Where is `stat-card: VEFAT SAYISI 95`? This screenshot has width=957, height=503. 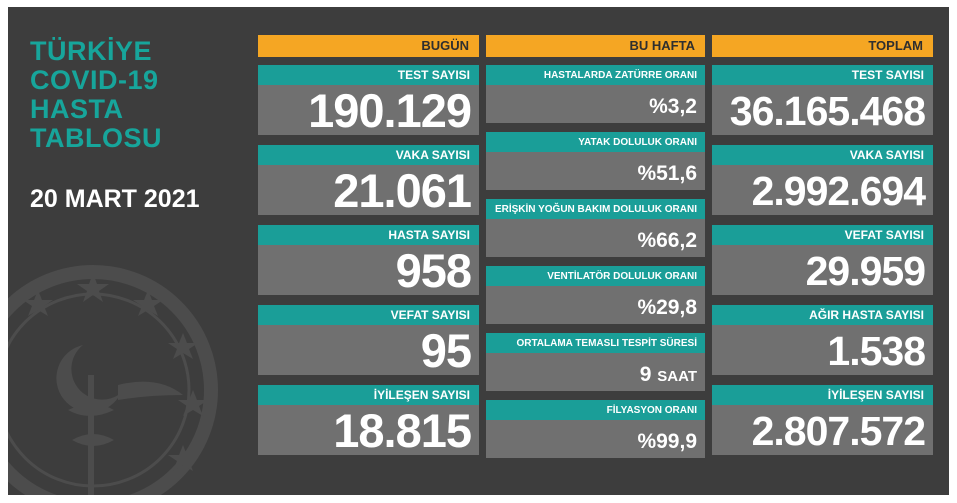
stat-card: VEFAT SAYISI 95 is located at coordinates (368, 341).